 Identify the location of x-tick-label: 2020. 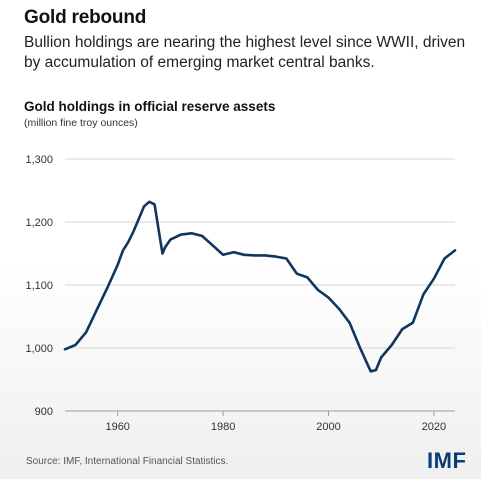
(434, 427).